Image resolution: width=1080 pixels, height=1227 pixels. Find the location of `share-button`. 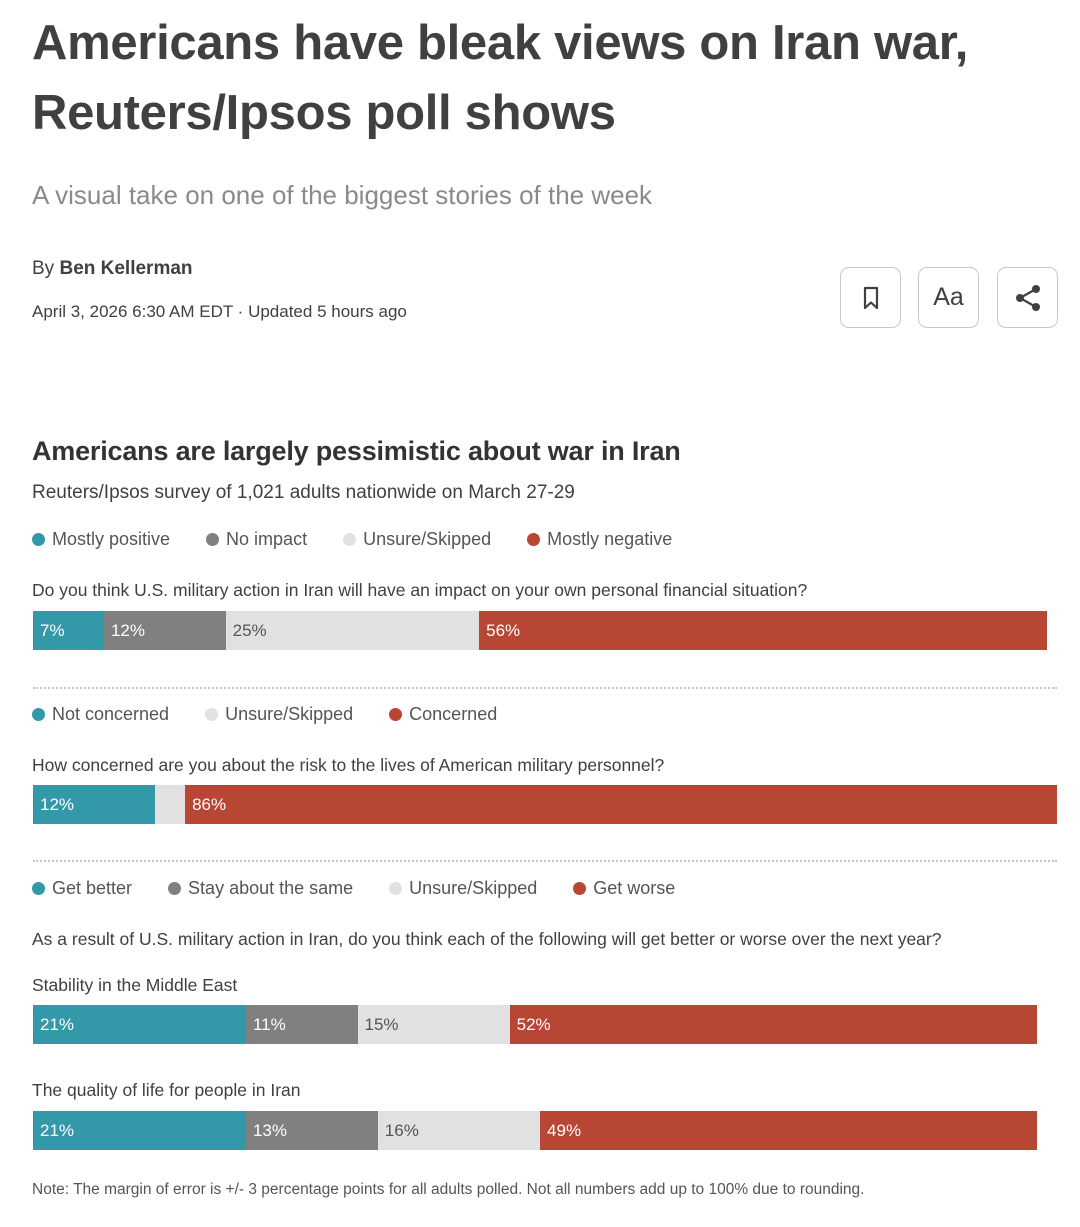

share-button is located at coordinates (1027, 297).